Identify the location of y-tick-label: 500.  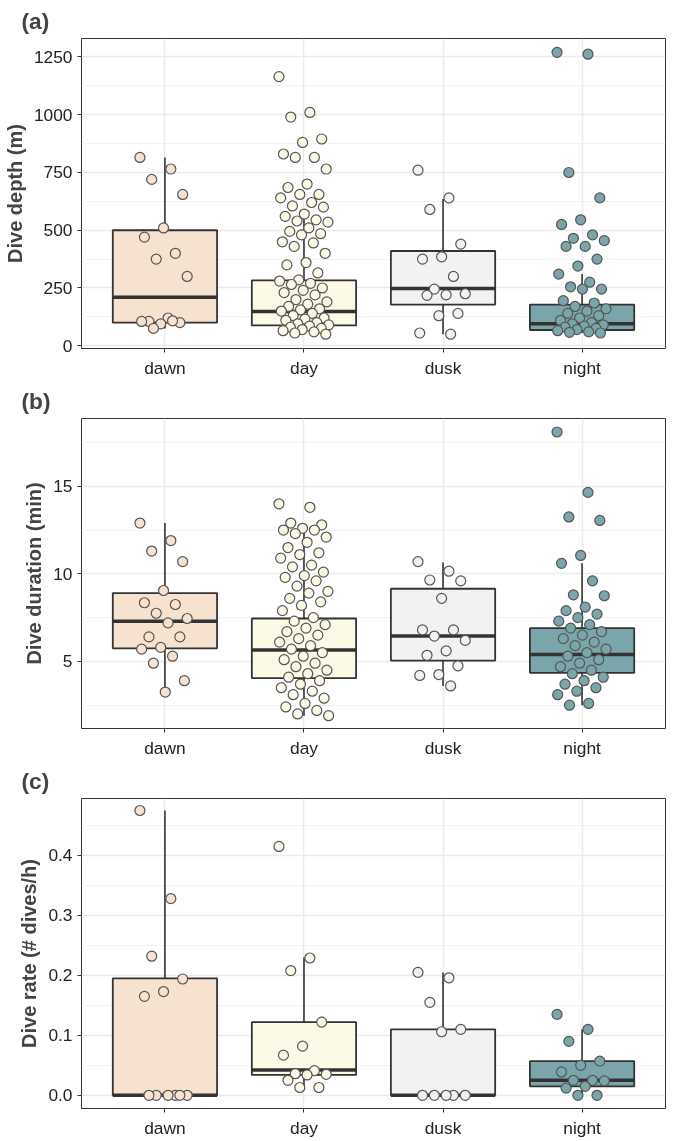
(58, 230).